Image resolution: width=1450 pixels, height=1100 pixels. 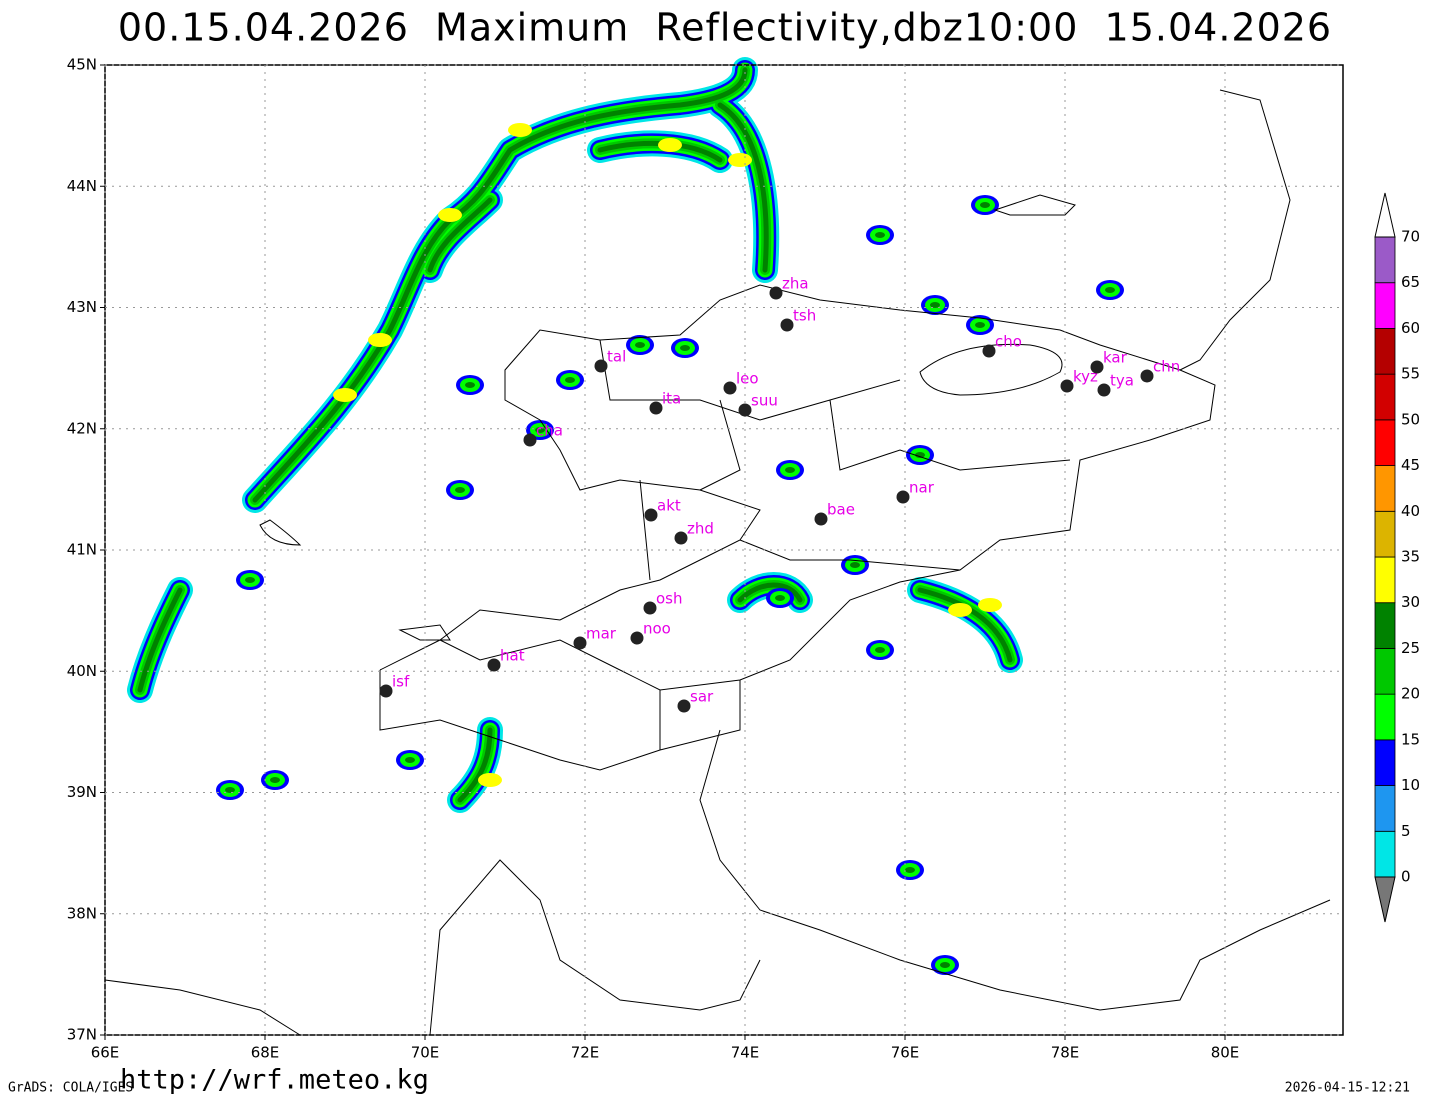 I want to click on station-label: tal, so click(x=616, y=357).